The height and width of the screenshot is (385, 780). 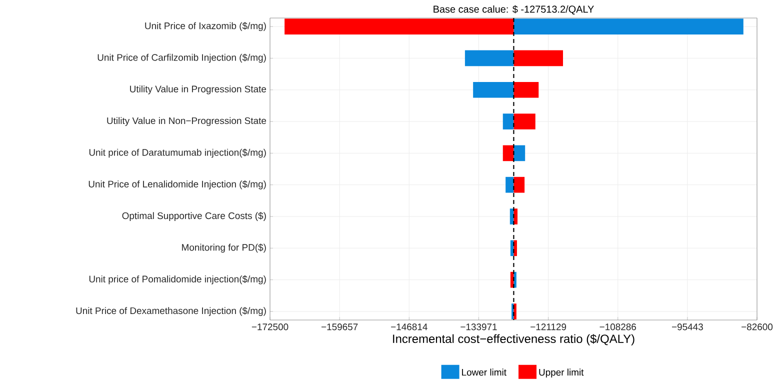 What do you see at coordinates (618, 327) in the screenshot?
I see `x-tick-label: −108286` at bounding box center [618, 327].